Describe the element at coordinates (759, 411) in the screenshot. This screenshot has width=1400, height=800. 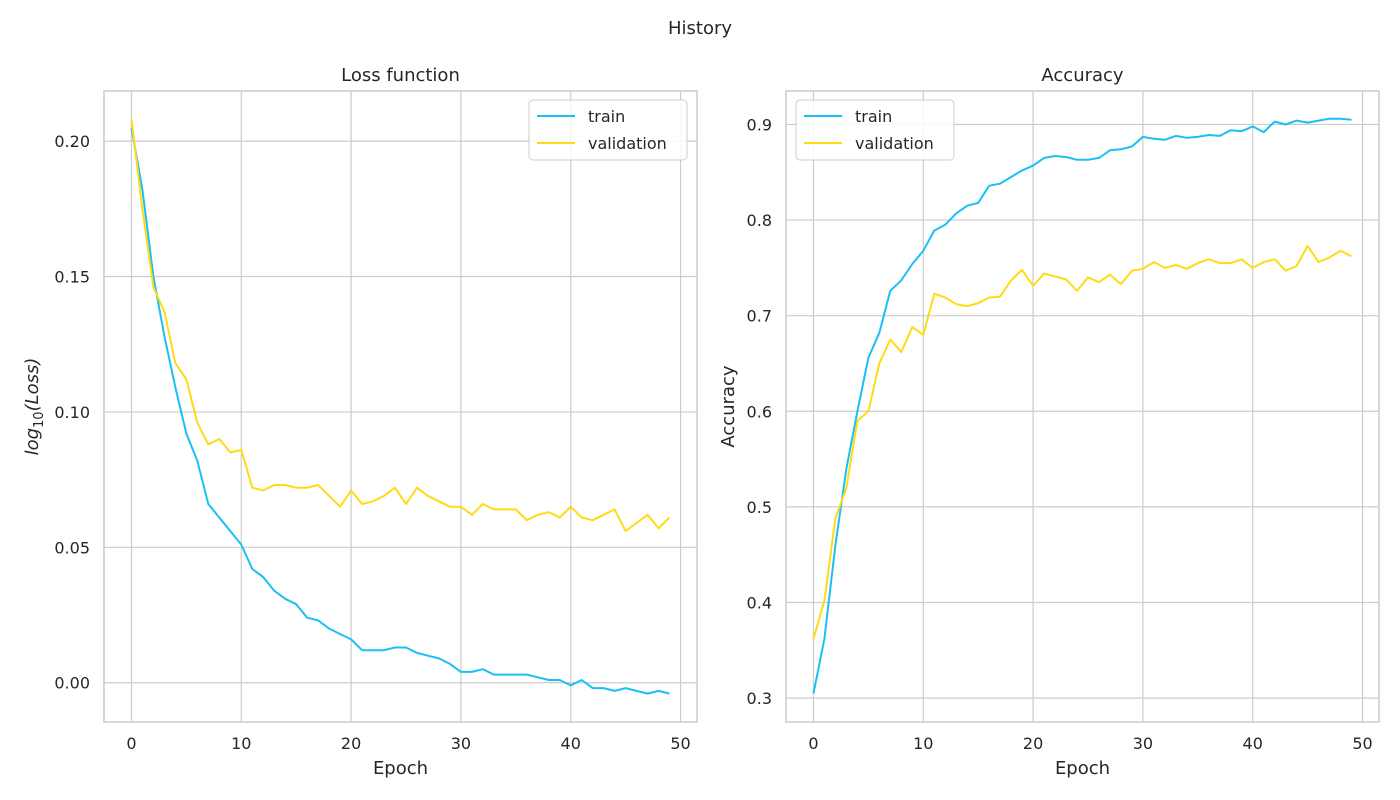
I see `acc-ytick-label: 0.6` at that location.